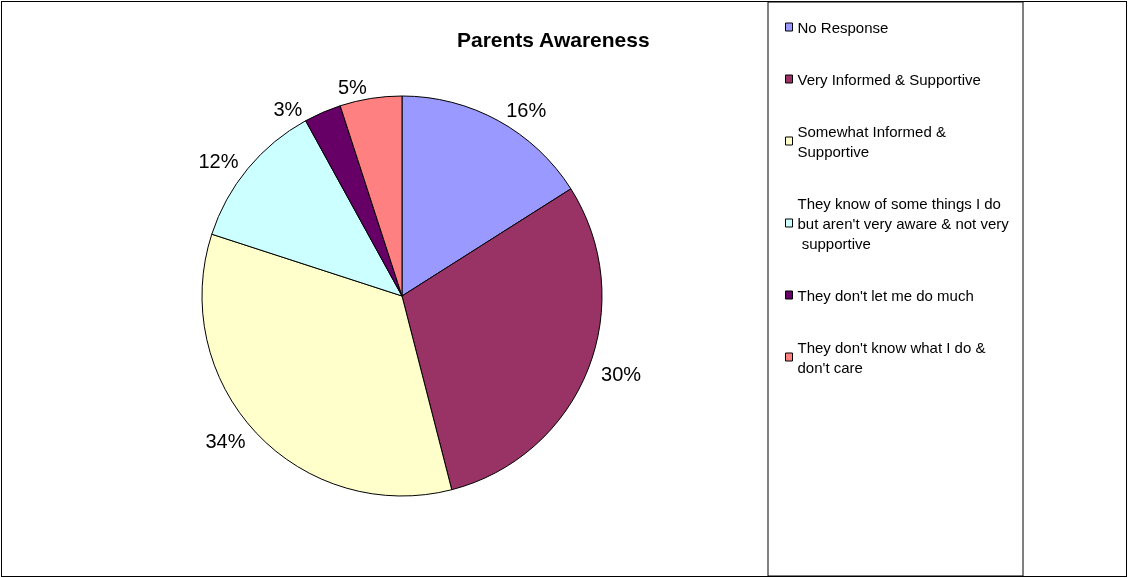  What do you see at coordinates (874, 141) in the screenshot?
I see `legend-label: Somewhat Informed & Supportive` at bounding box center [874, 141].